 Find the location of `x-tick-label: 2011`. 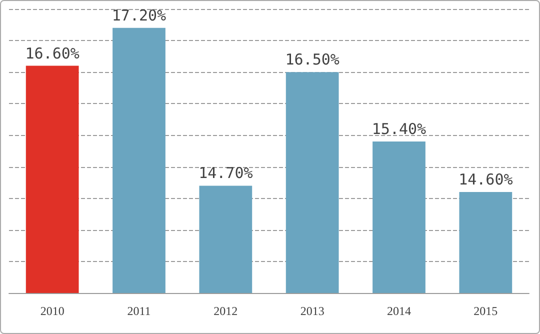

x-tick-label: 2011 is located at coordinates (139, 311).